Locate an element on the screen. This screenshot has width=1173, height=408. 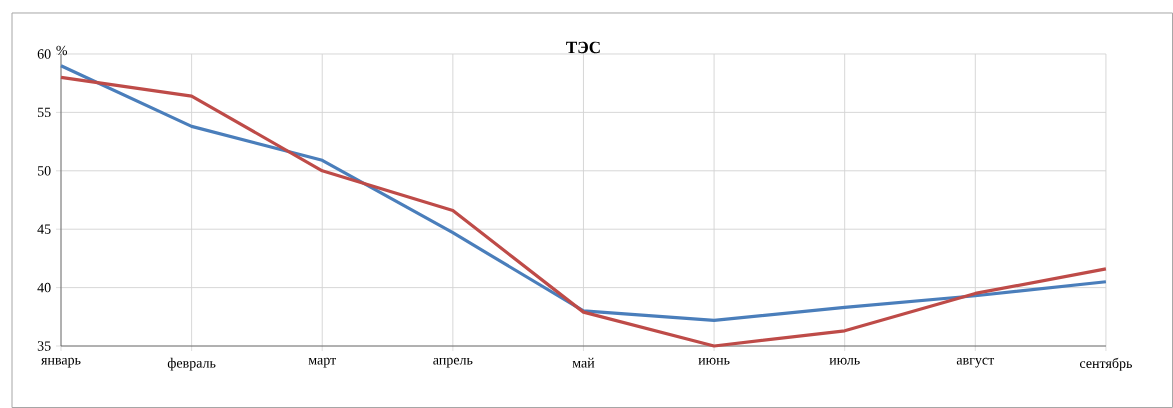
x-tick-label: март is located at coordinates (322, 362).